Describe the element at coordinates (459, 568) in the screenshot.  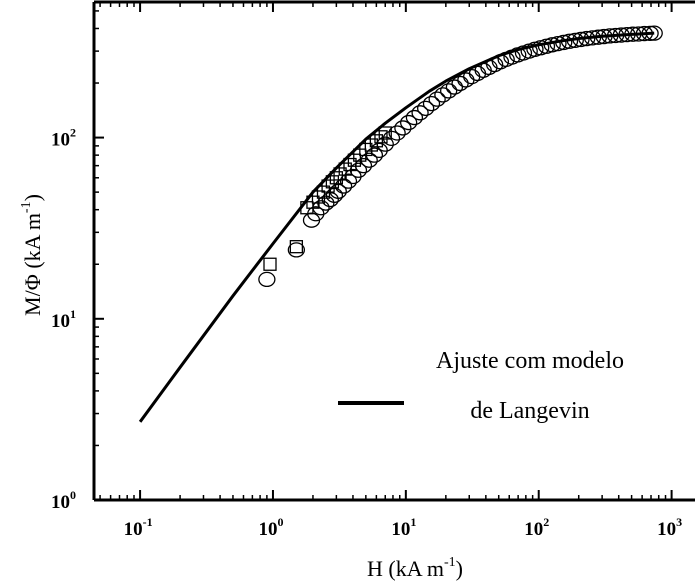
I see `x-axis-label-close: )` at that location.